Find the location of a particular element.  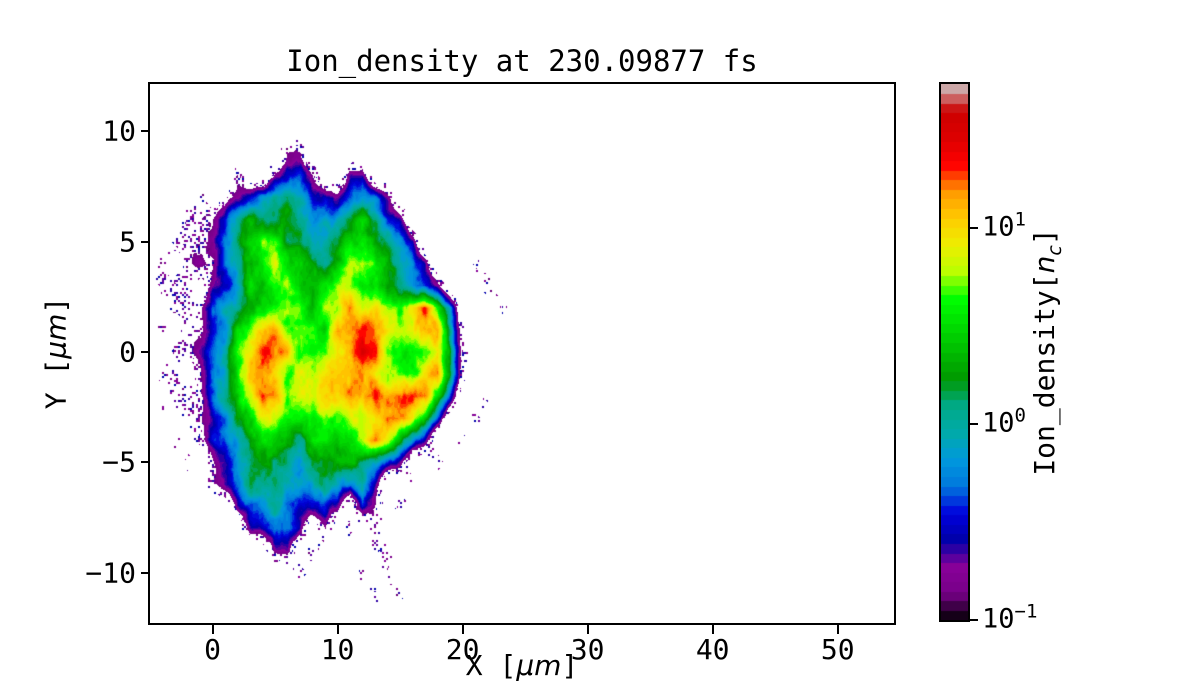

colorbar-tick-label: 10¹ is located at coordinates (1004, 225).